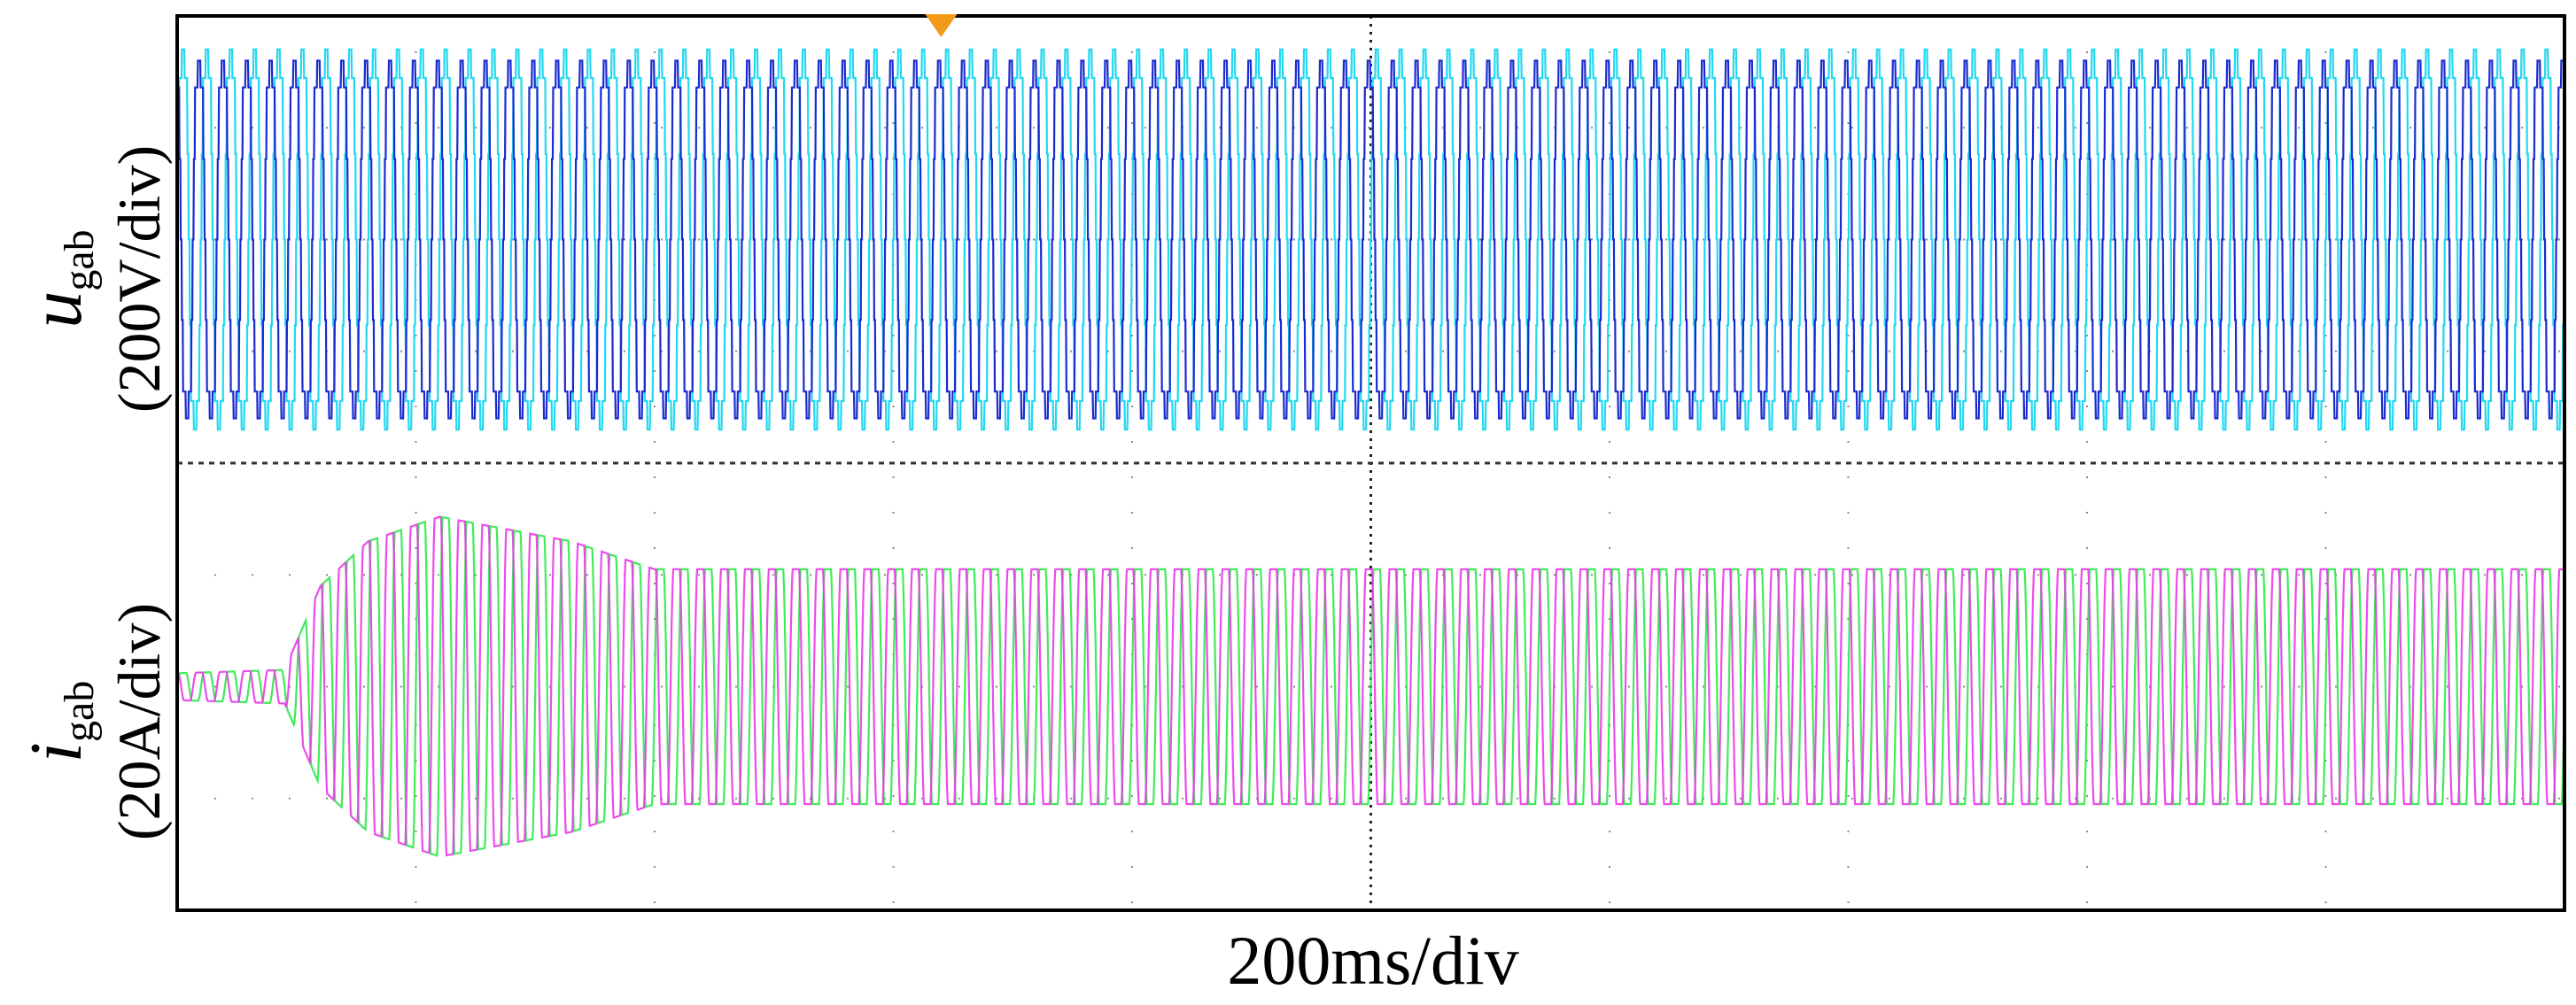 The width and height of the screenshot is (2576, 1005). I want to click on current-axis-label: igab (20A/div), so click(97, 721).